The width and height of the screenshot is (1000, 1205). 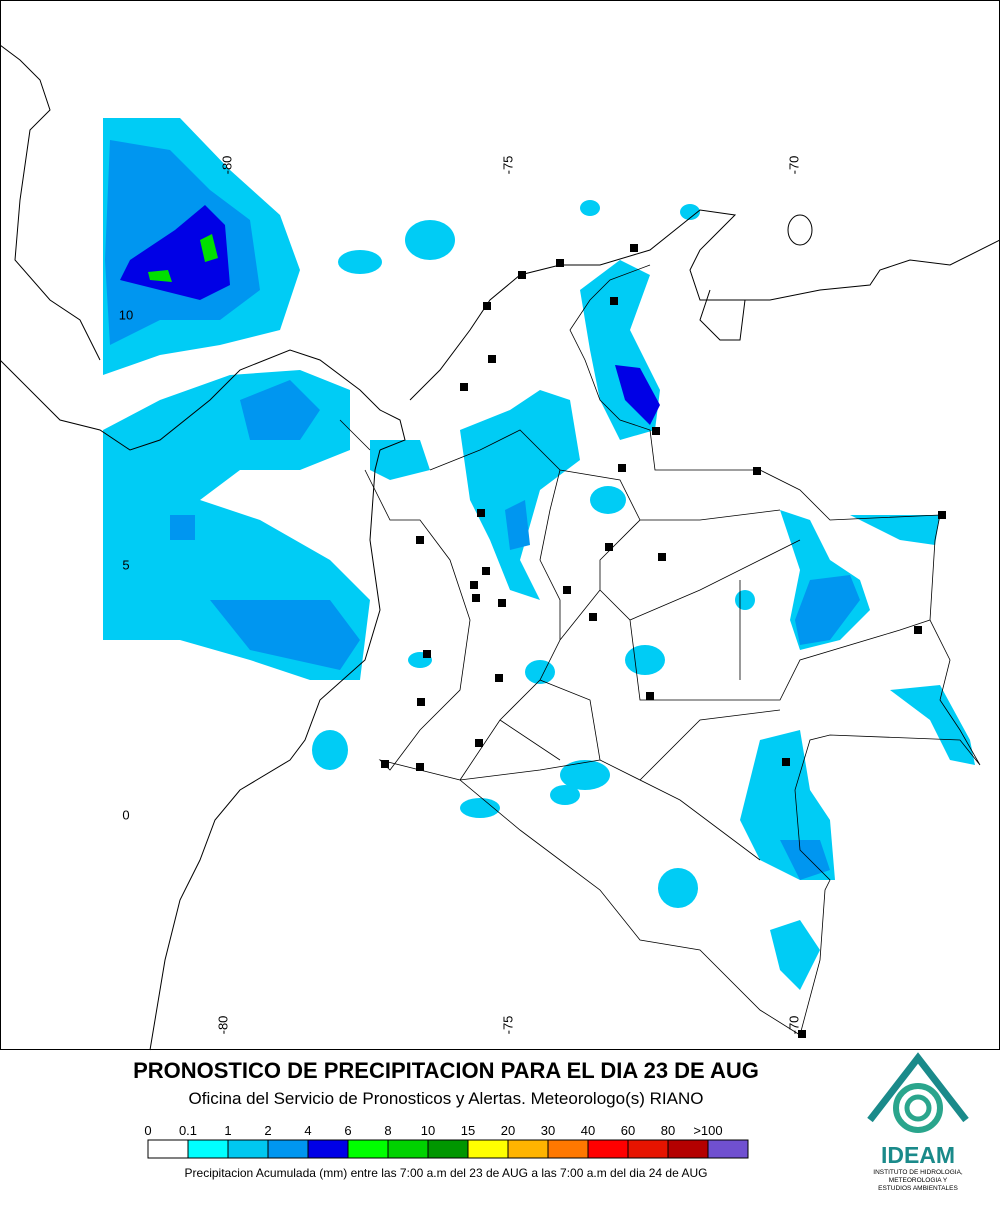 What do you see at coordinates (125, 814) in the screenshot?
I see `lat-label: 0` at bounding box center [125, 814].